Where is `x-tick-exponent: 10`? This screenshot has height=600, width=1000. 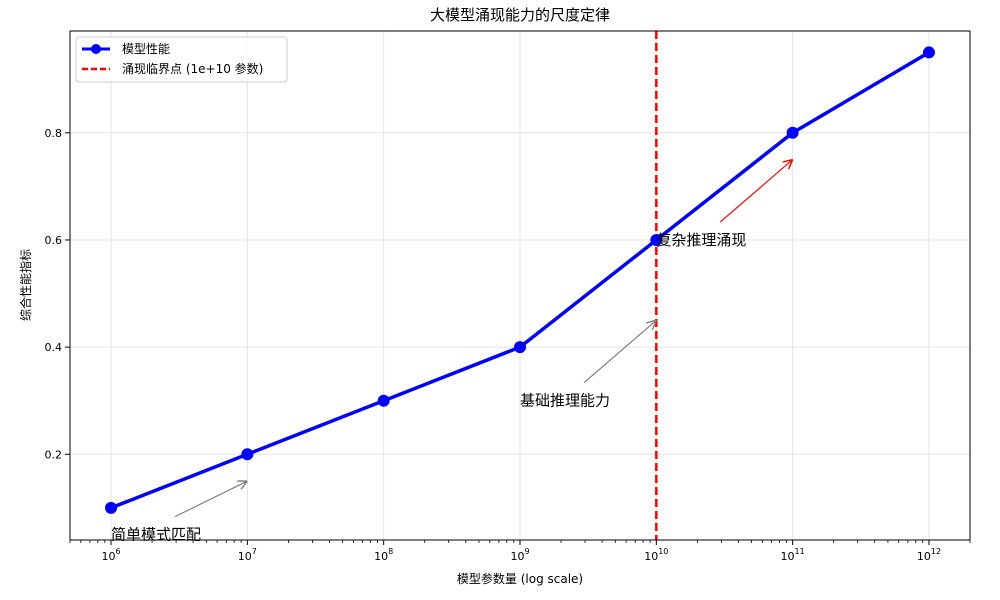 x-tick-exponent: 10 is located at coordinates (663, 551).